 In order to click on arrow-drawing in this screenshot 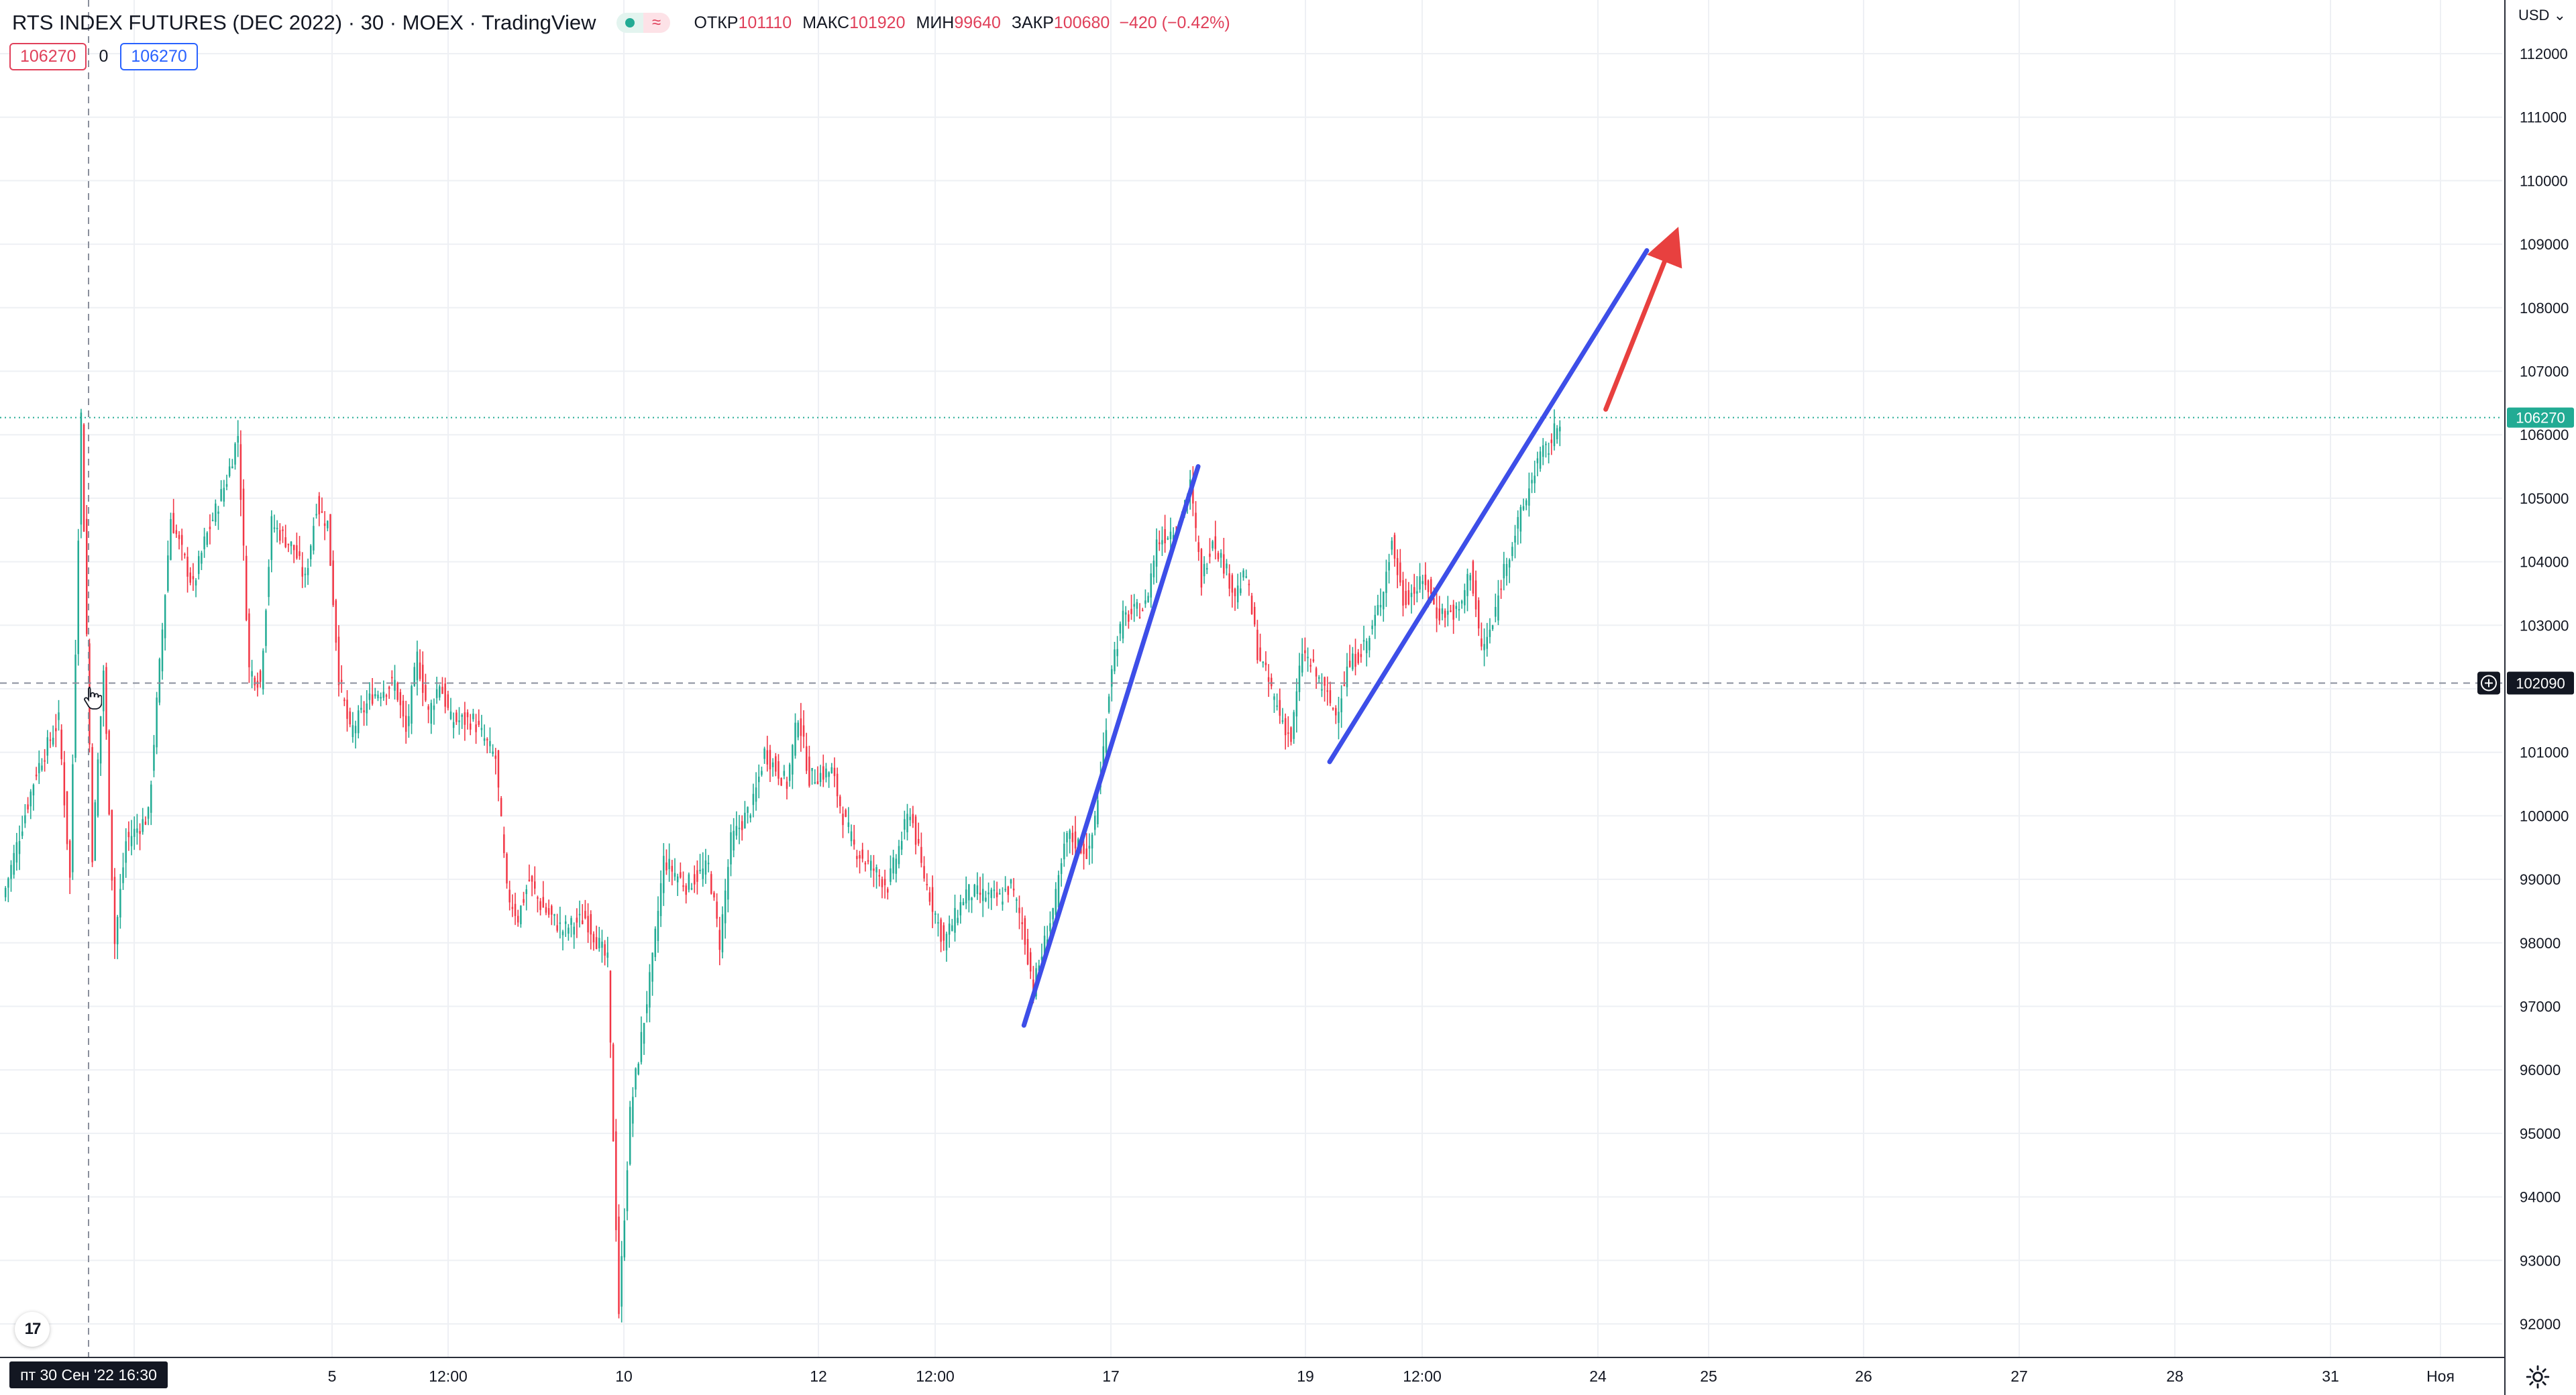, I will do `click(1642, 319)`.